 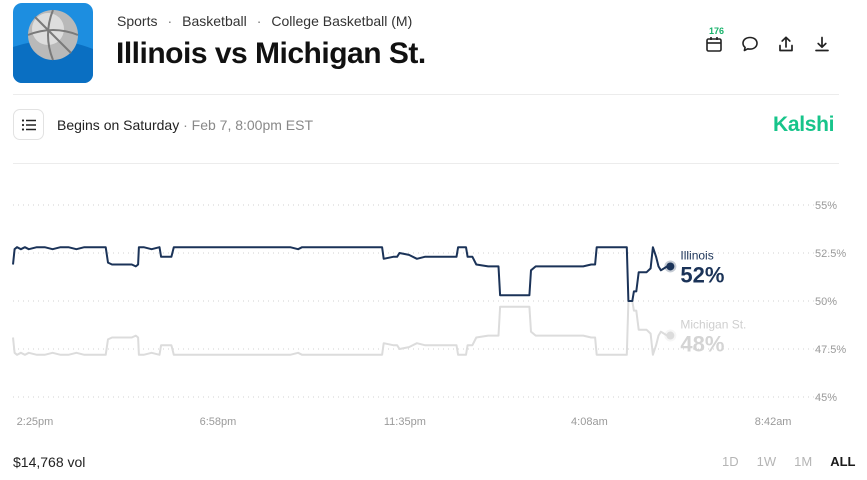 I want to click on calendar-icon, so click(x=714, y=44).